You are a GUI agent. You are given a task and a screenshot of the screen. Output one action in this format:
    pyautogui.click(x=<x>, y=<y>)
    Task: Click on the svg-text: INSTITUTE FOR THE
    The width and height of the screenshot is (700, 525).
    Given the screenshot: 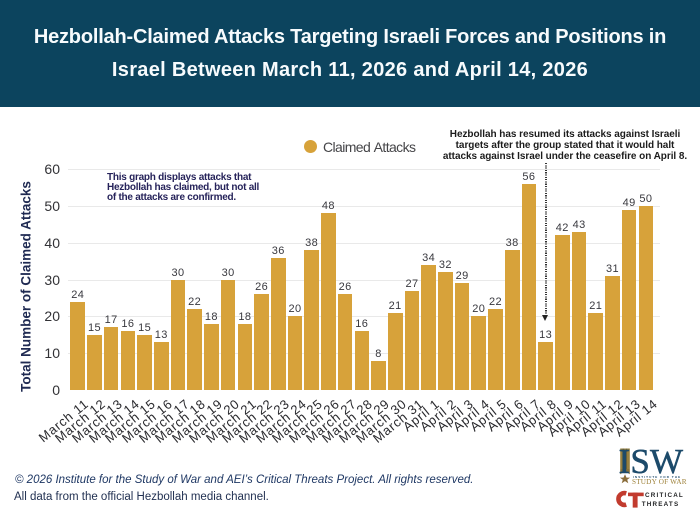 What is the action you would take?
    pyautogui.click(x=657, y=477)
    